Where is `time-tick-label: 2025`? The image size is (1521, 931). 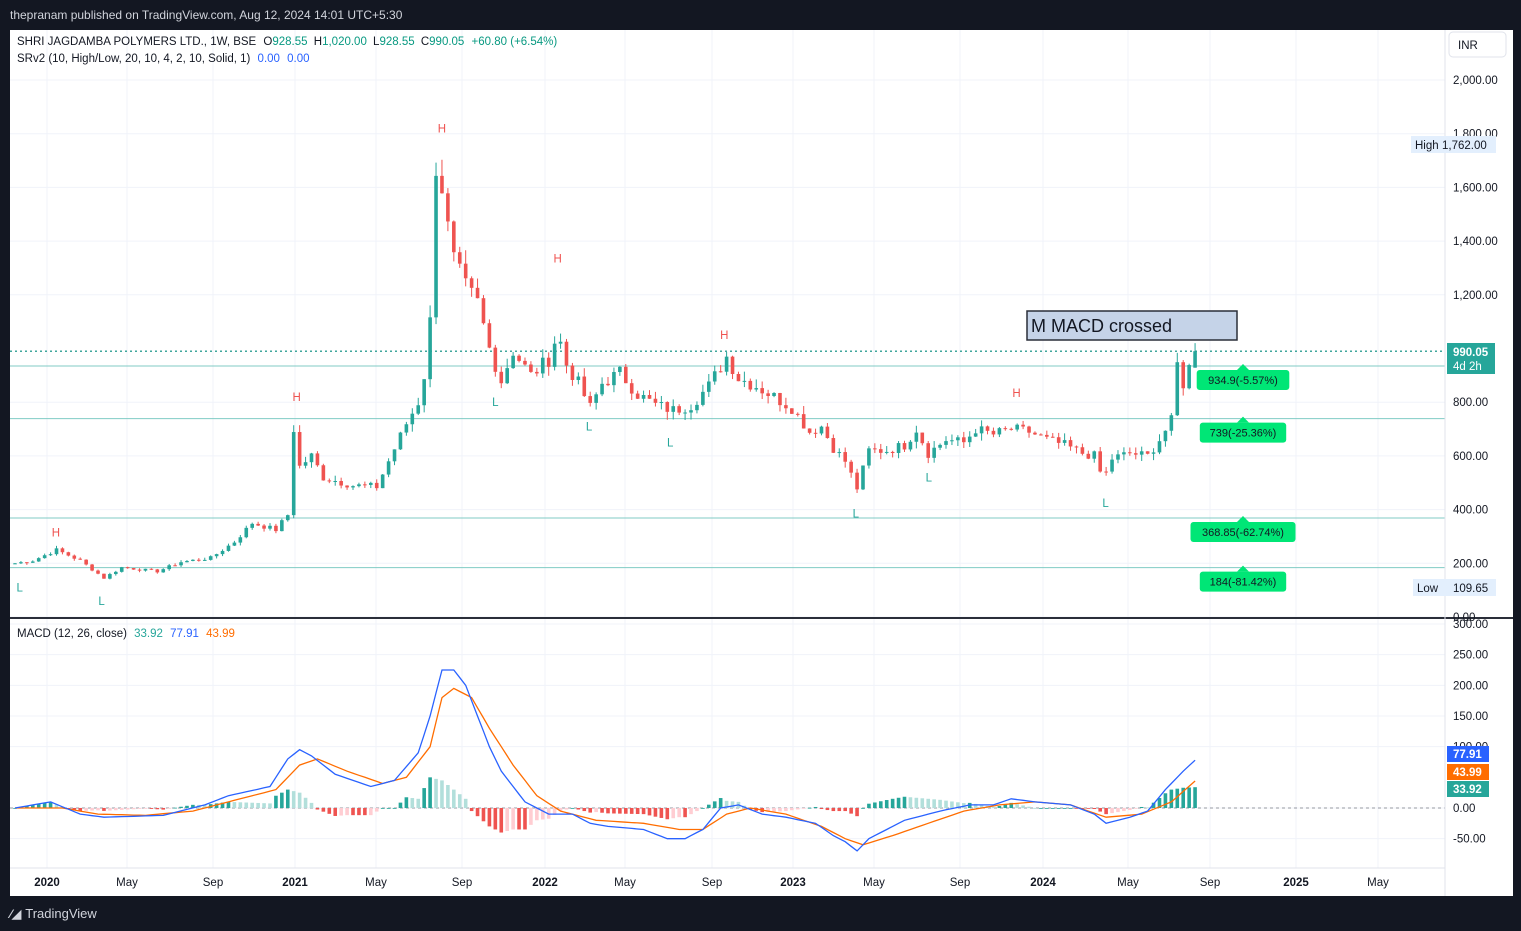
time-tick-label: 2025 is located at coordinates (1296, 883).